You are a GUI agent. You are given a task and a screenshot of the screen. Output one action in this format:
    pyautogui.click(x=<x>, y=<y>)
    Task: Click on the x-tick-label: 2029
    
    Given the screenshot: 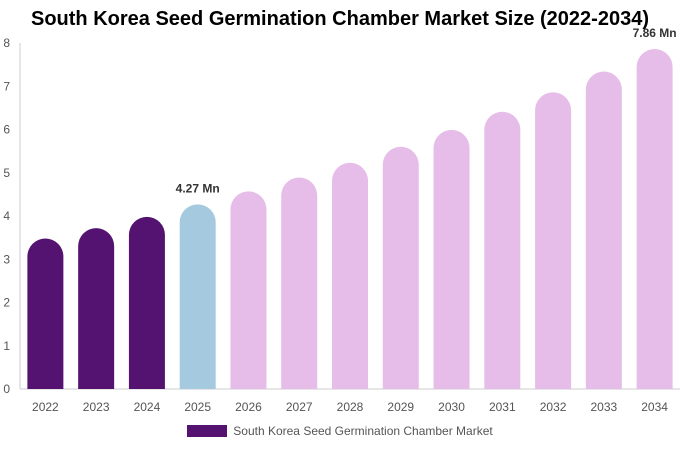 What is the action you would take?
    pyautogui.click(x=400, y=407)
    